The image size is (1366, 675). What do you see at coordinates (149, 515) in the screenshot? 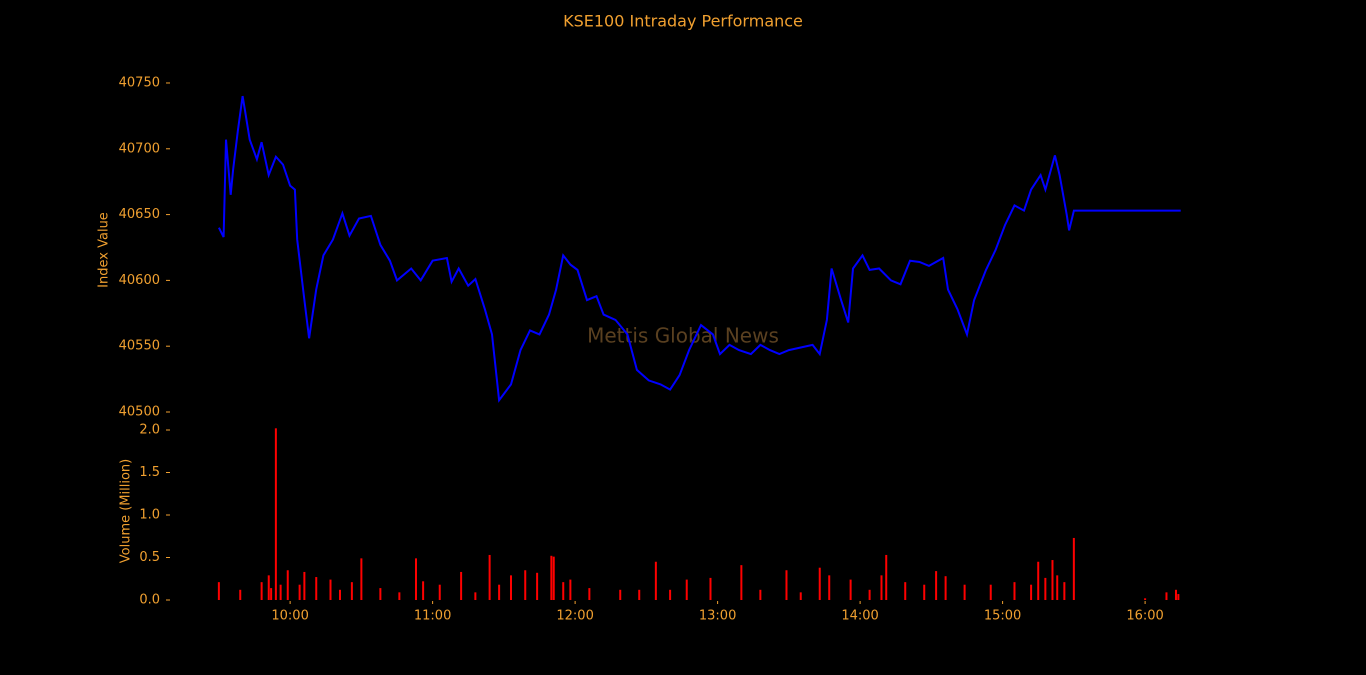
I see `y-tick-label: 1.0` at bounding box center [149, 515].